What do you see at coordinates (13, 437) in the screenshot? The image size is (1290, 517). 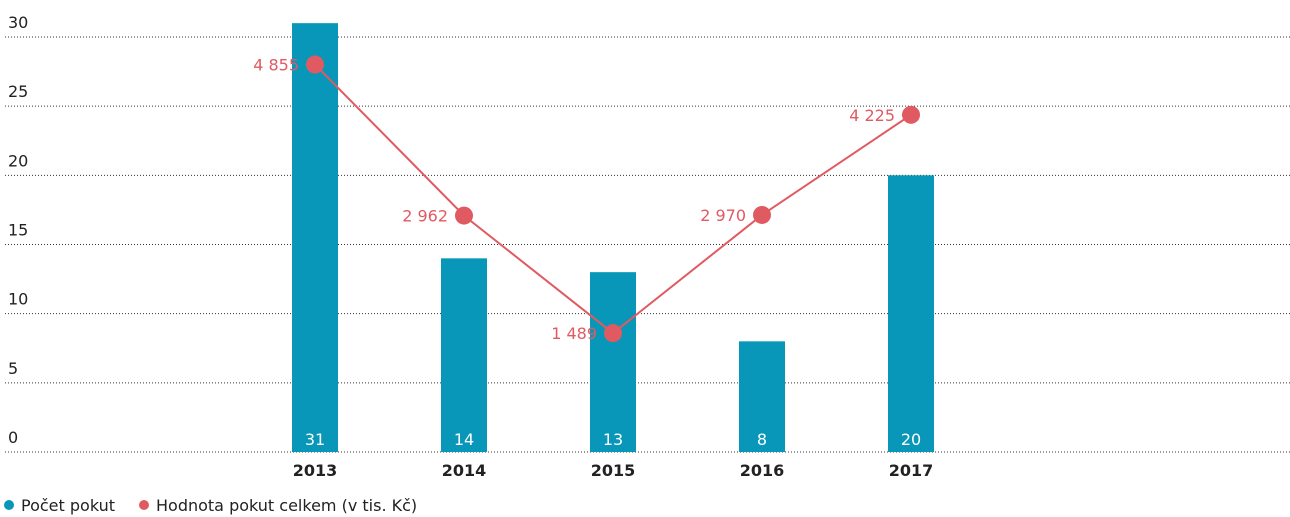 I see `y-tick-label: 0` at bounding box center [13, 437].